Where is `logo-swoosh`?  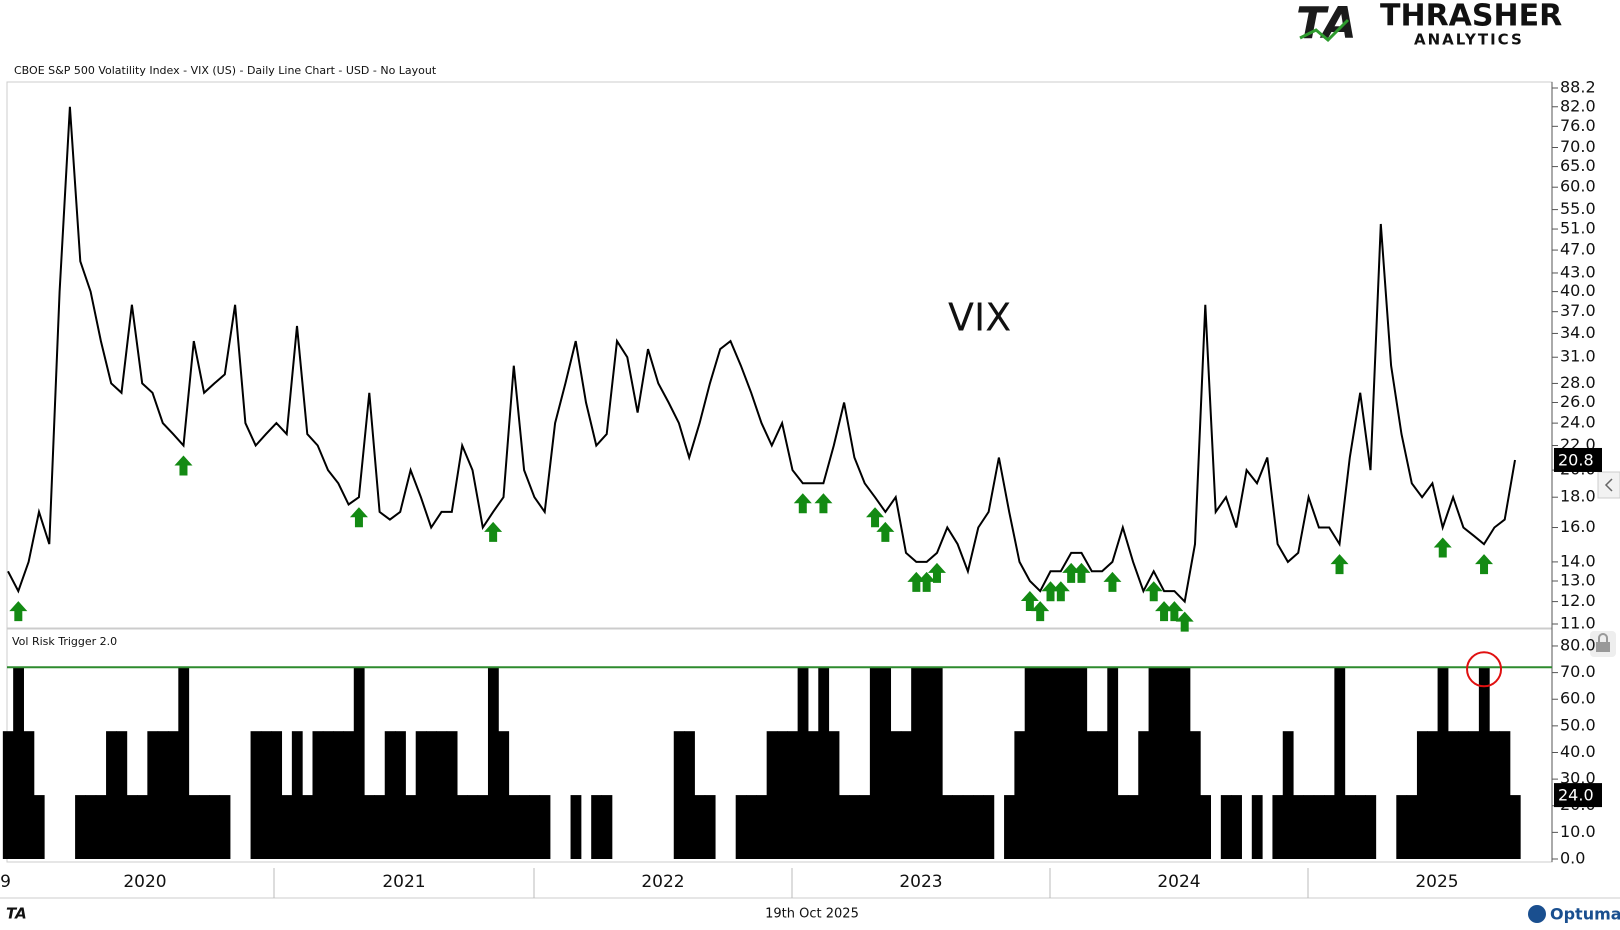 logo-swoosh is located at coordinates (1324, 30).